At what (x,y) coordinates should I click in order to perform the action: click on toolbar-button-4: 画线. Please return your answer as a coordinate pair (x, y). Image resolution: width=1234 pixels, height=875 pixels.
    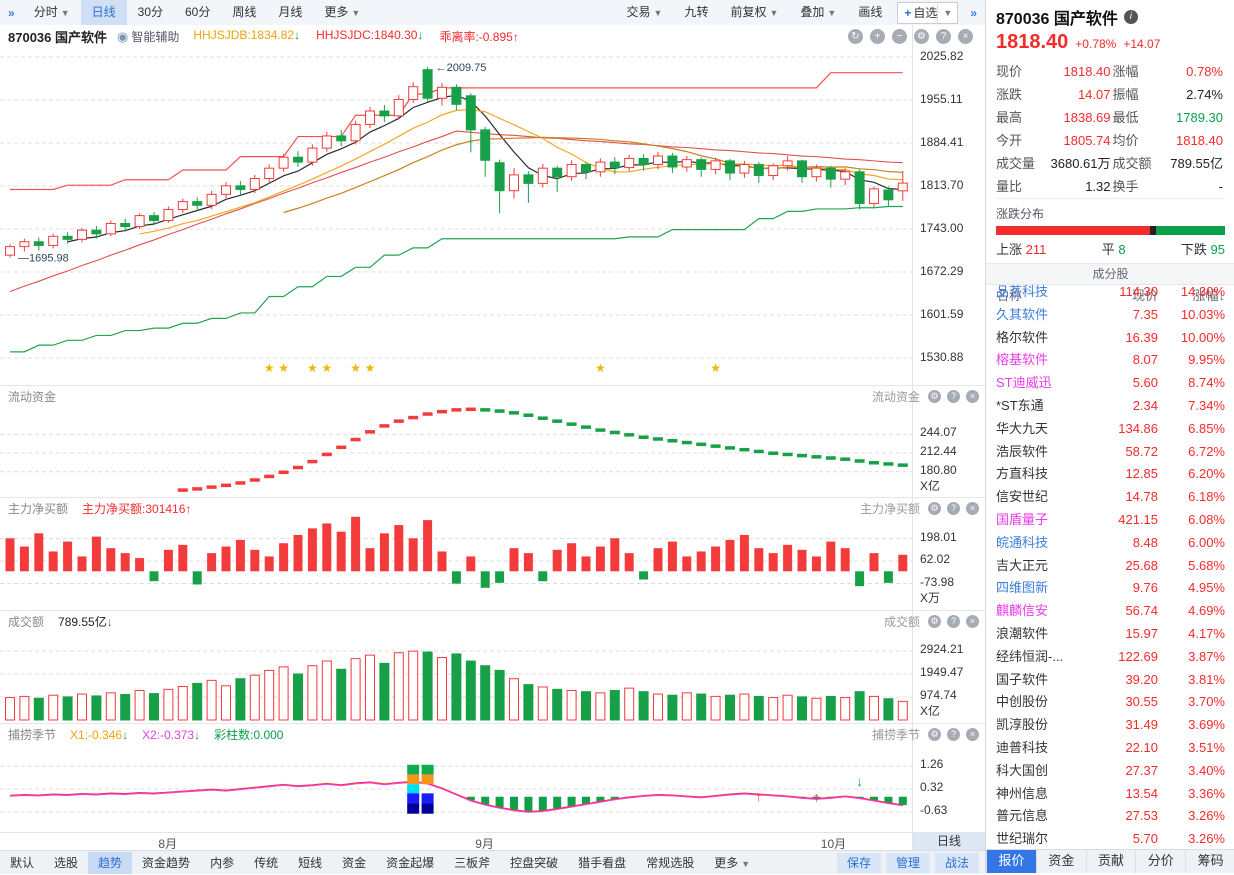
    Looking at the image, I should click on (870, 12).